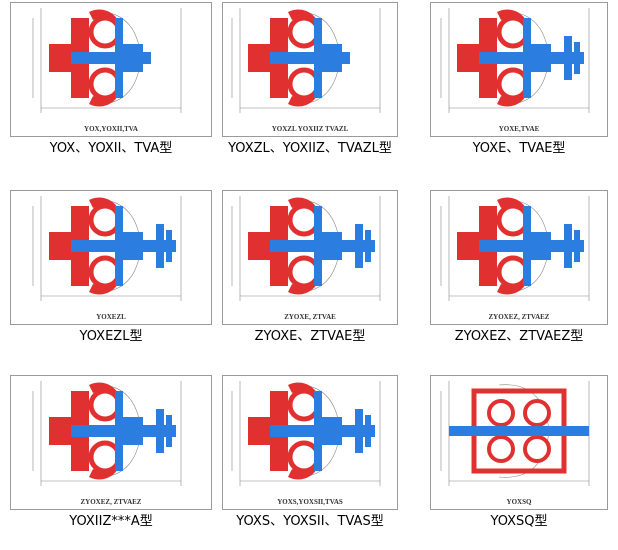  I want to click on image-label: YOXEZL, so click(111, 317).